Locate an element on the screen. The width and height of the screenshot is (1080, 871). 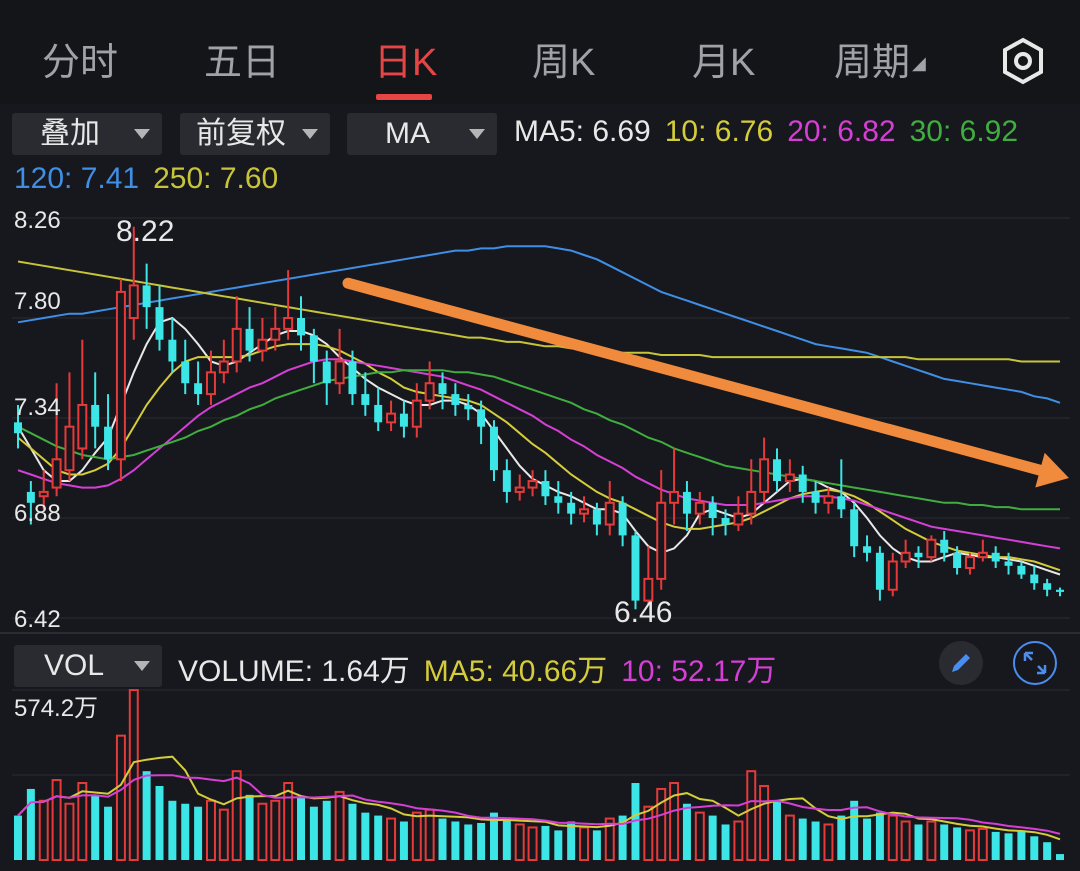
triangle-down-icon: ◢ is located at coordinates (919, 63).